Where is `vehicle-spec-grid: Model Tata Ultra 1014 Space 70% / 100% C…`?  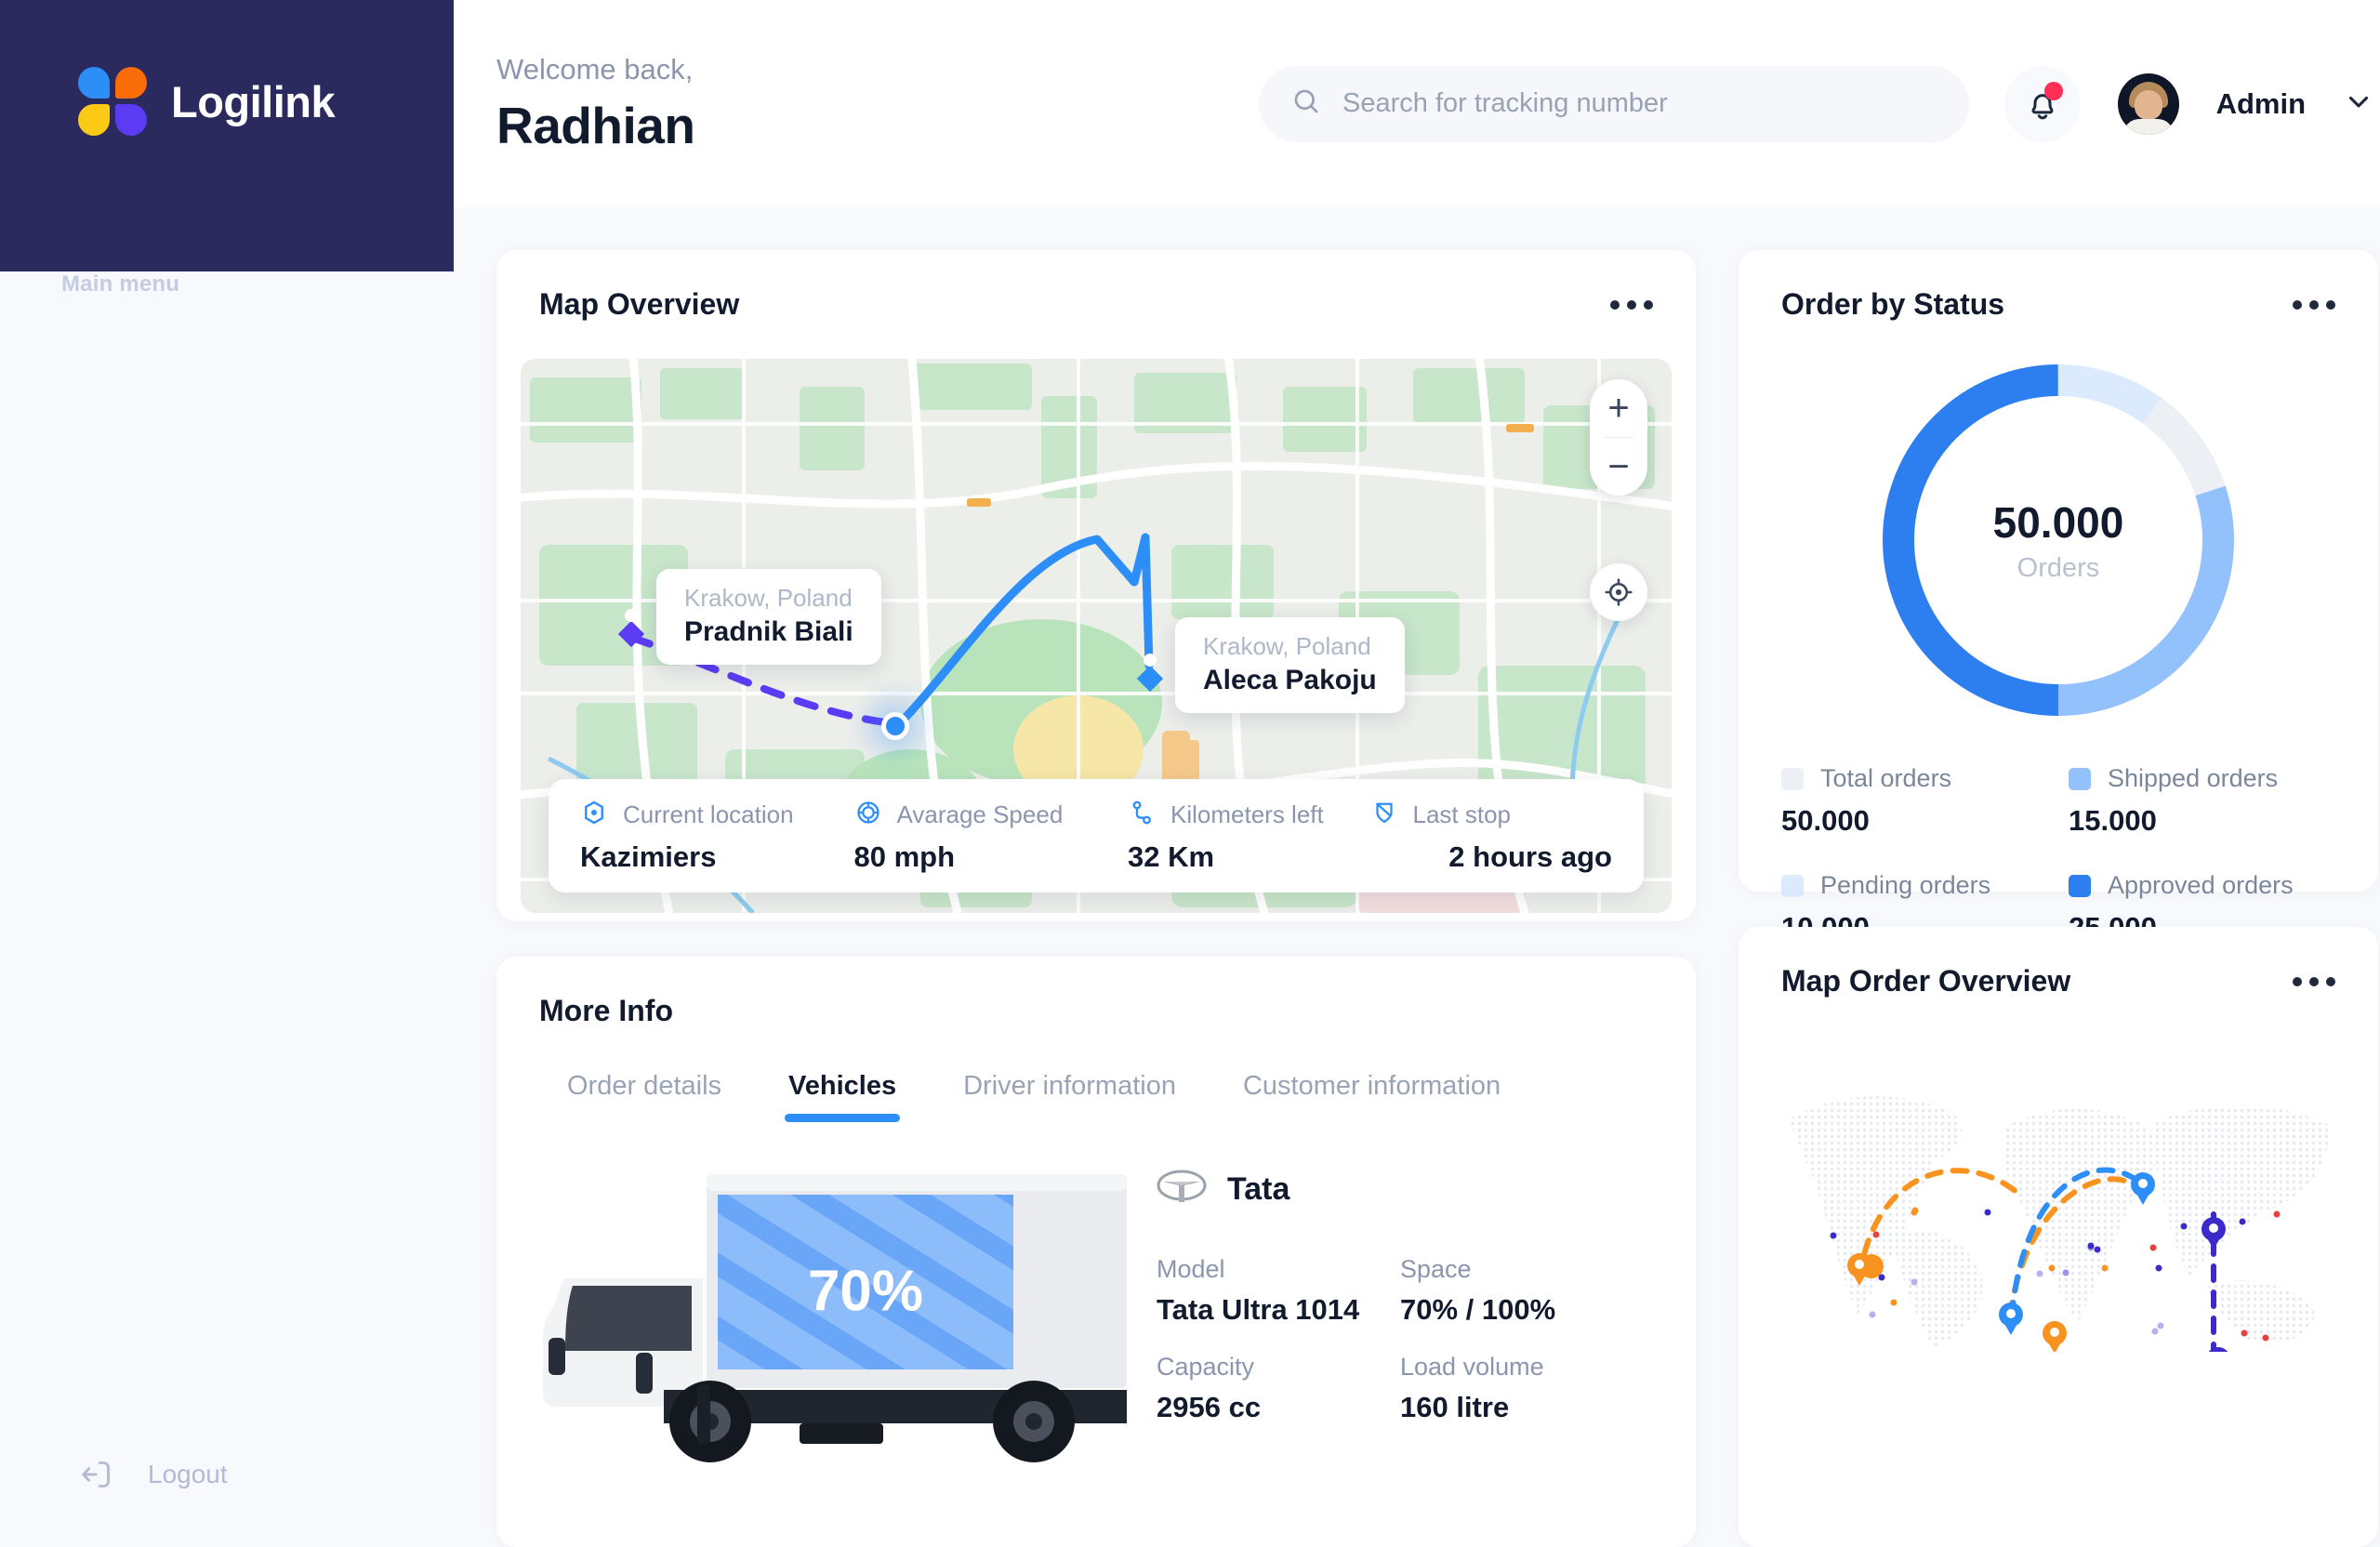
vehicle-spec-grid: Model Tata Ultra 1014 Space 70% / 100% C… is located at coordinates (1400, 1339).